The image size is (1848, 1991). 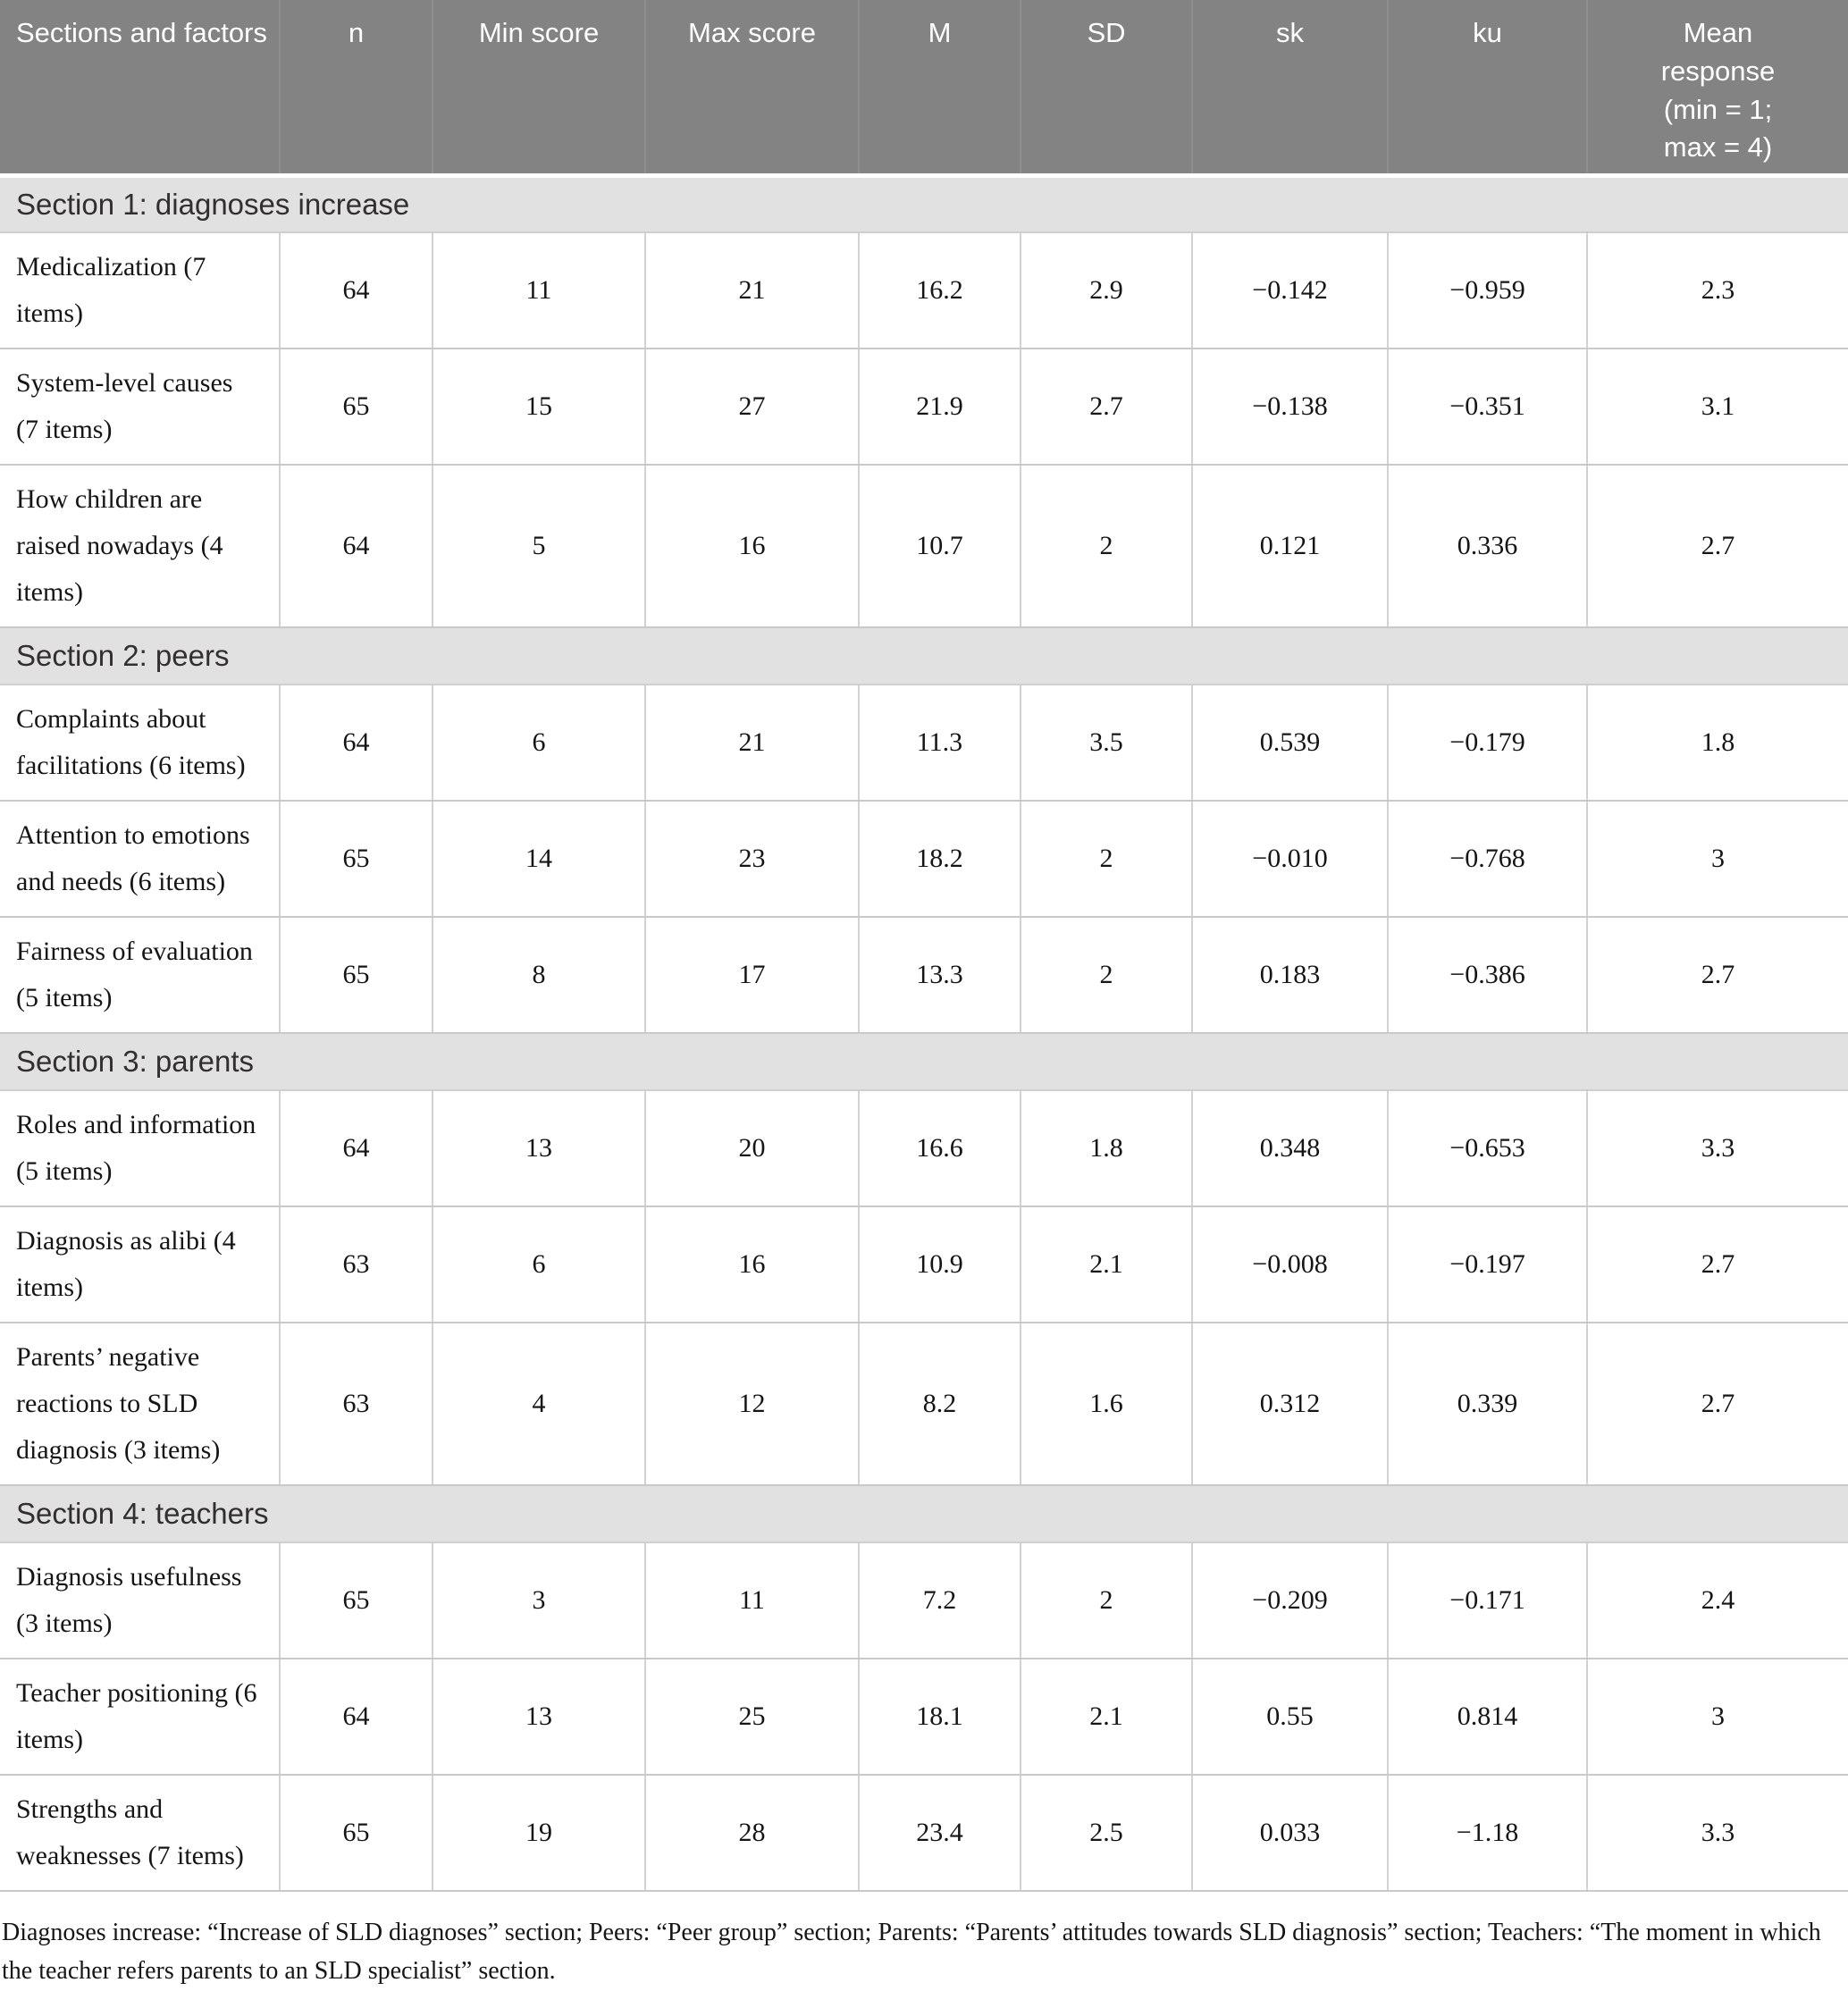 I want to click on cell-sd: 2.1, so click(x=1107, y=1717).